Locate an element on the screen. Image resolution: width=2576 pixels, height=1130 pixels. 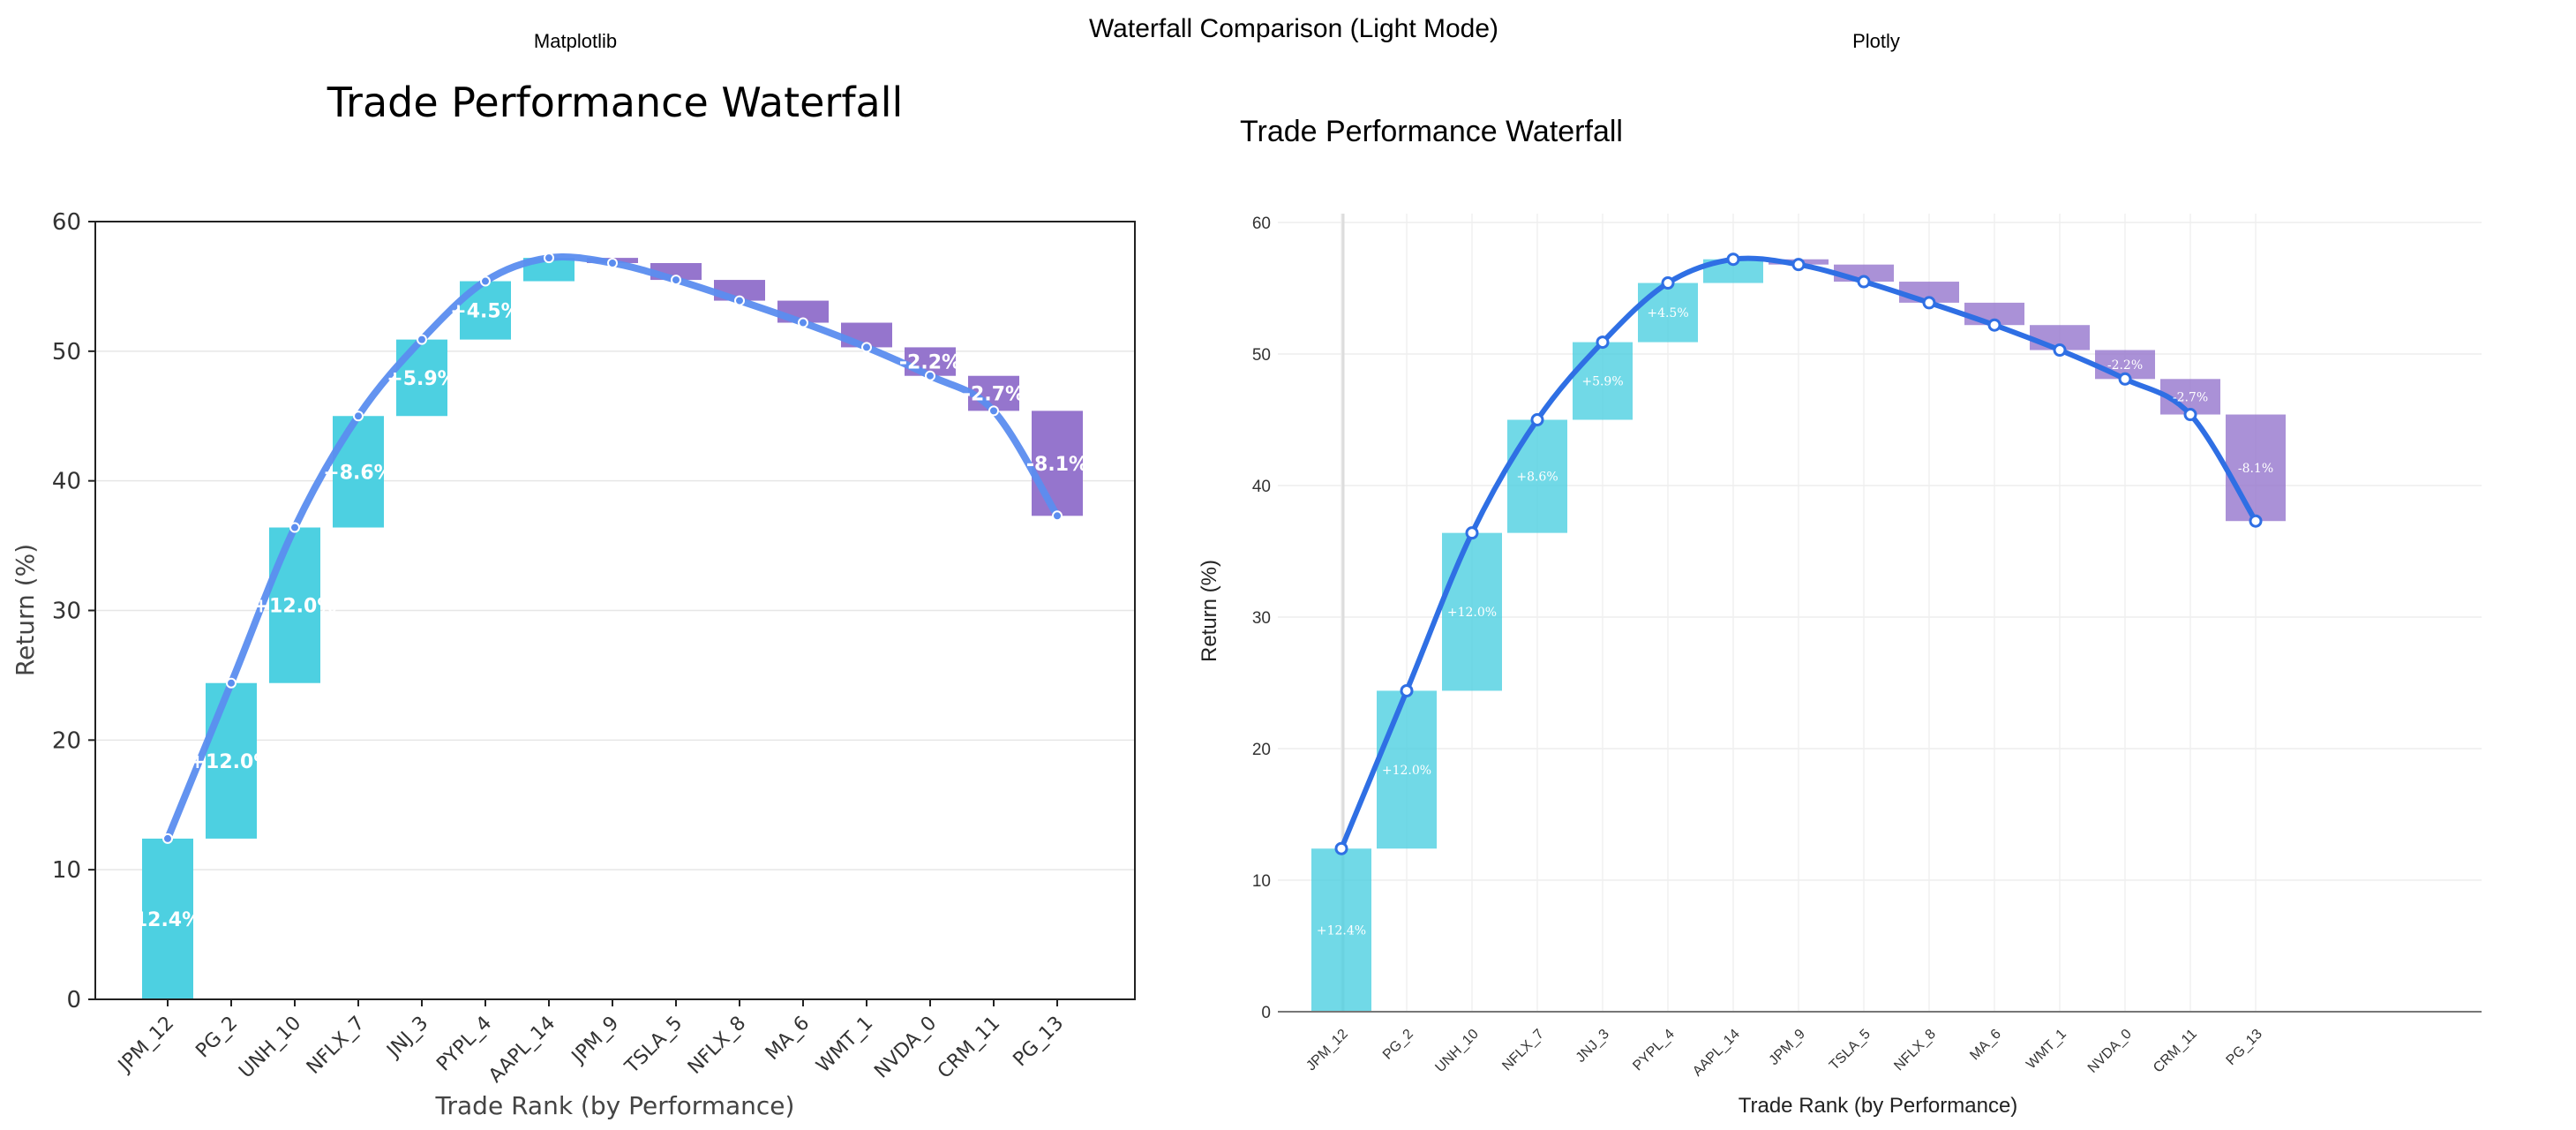
x-tick-label: NFLX_8 is located at coordinates (1915, 1050).